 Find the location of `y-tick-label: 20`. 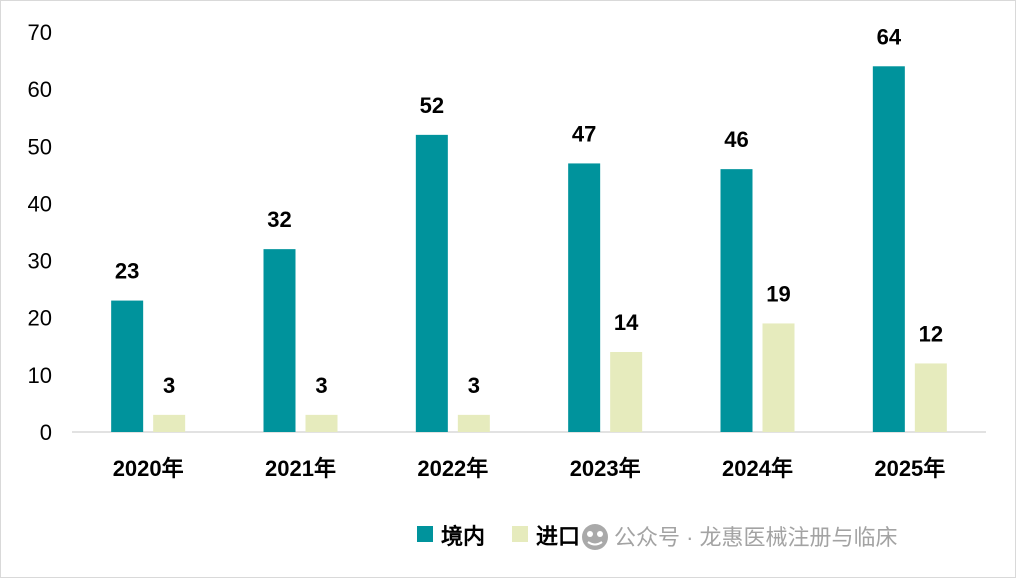

y-tick-label: 20 is located at coordinates (40, 318).